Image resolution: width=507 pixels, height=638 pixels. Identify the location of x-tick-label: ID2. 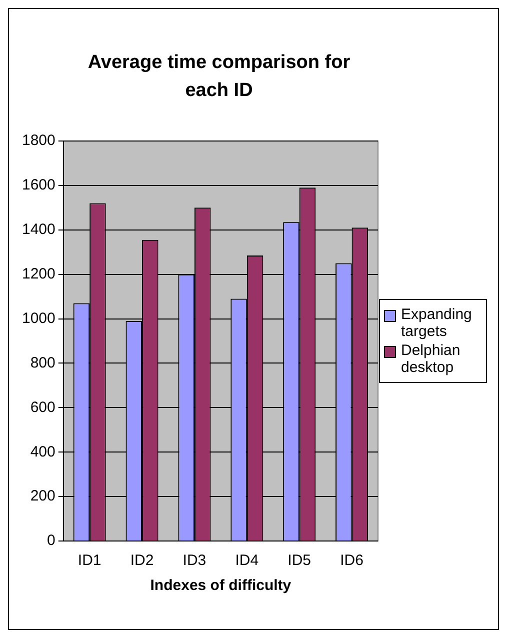
(142, 561).